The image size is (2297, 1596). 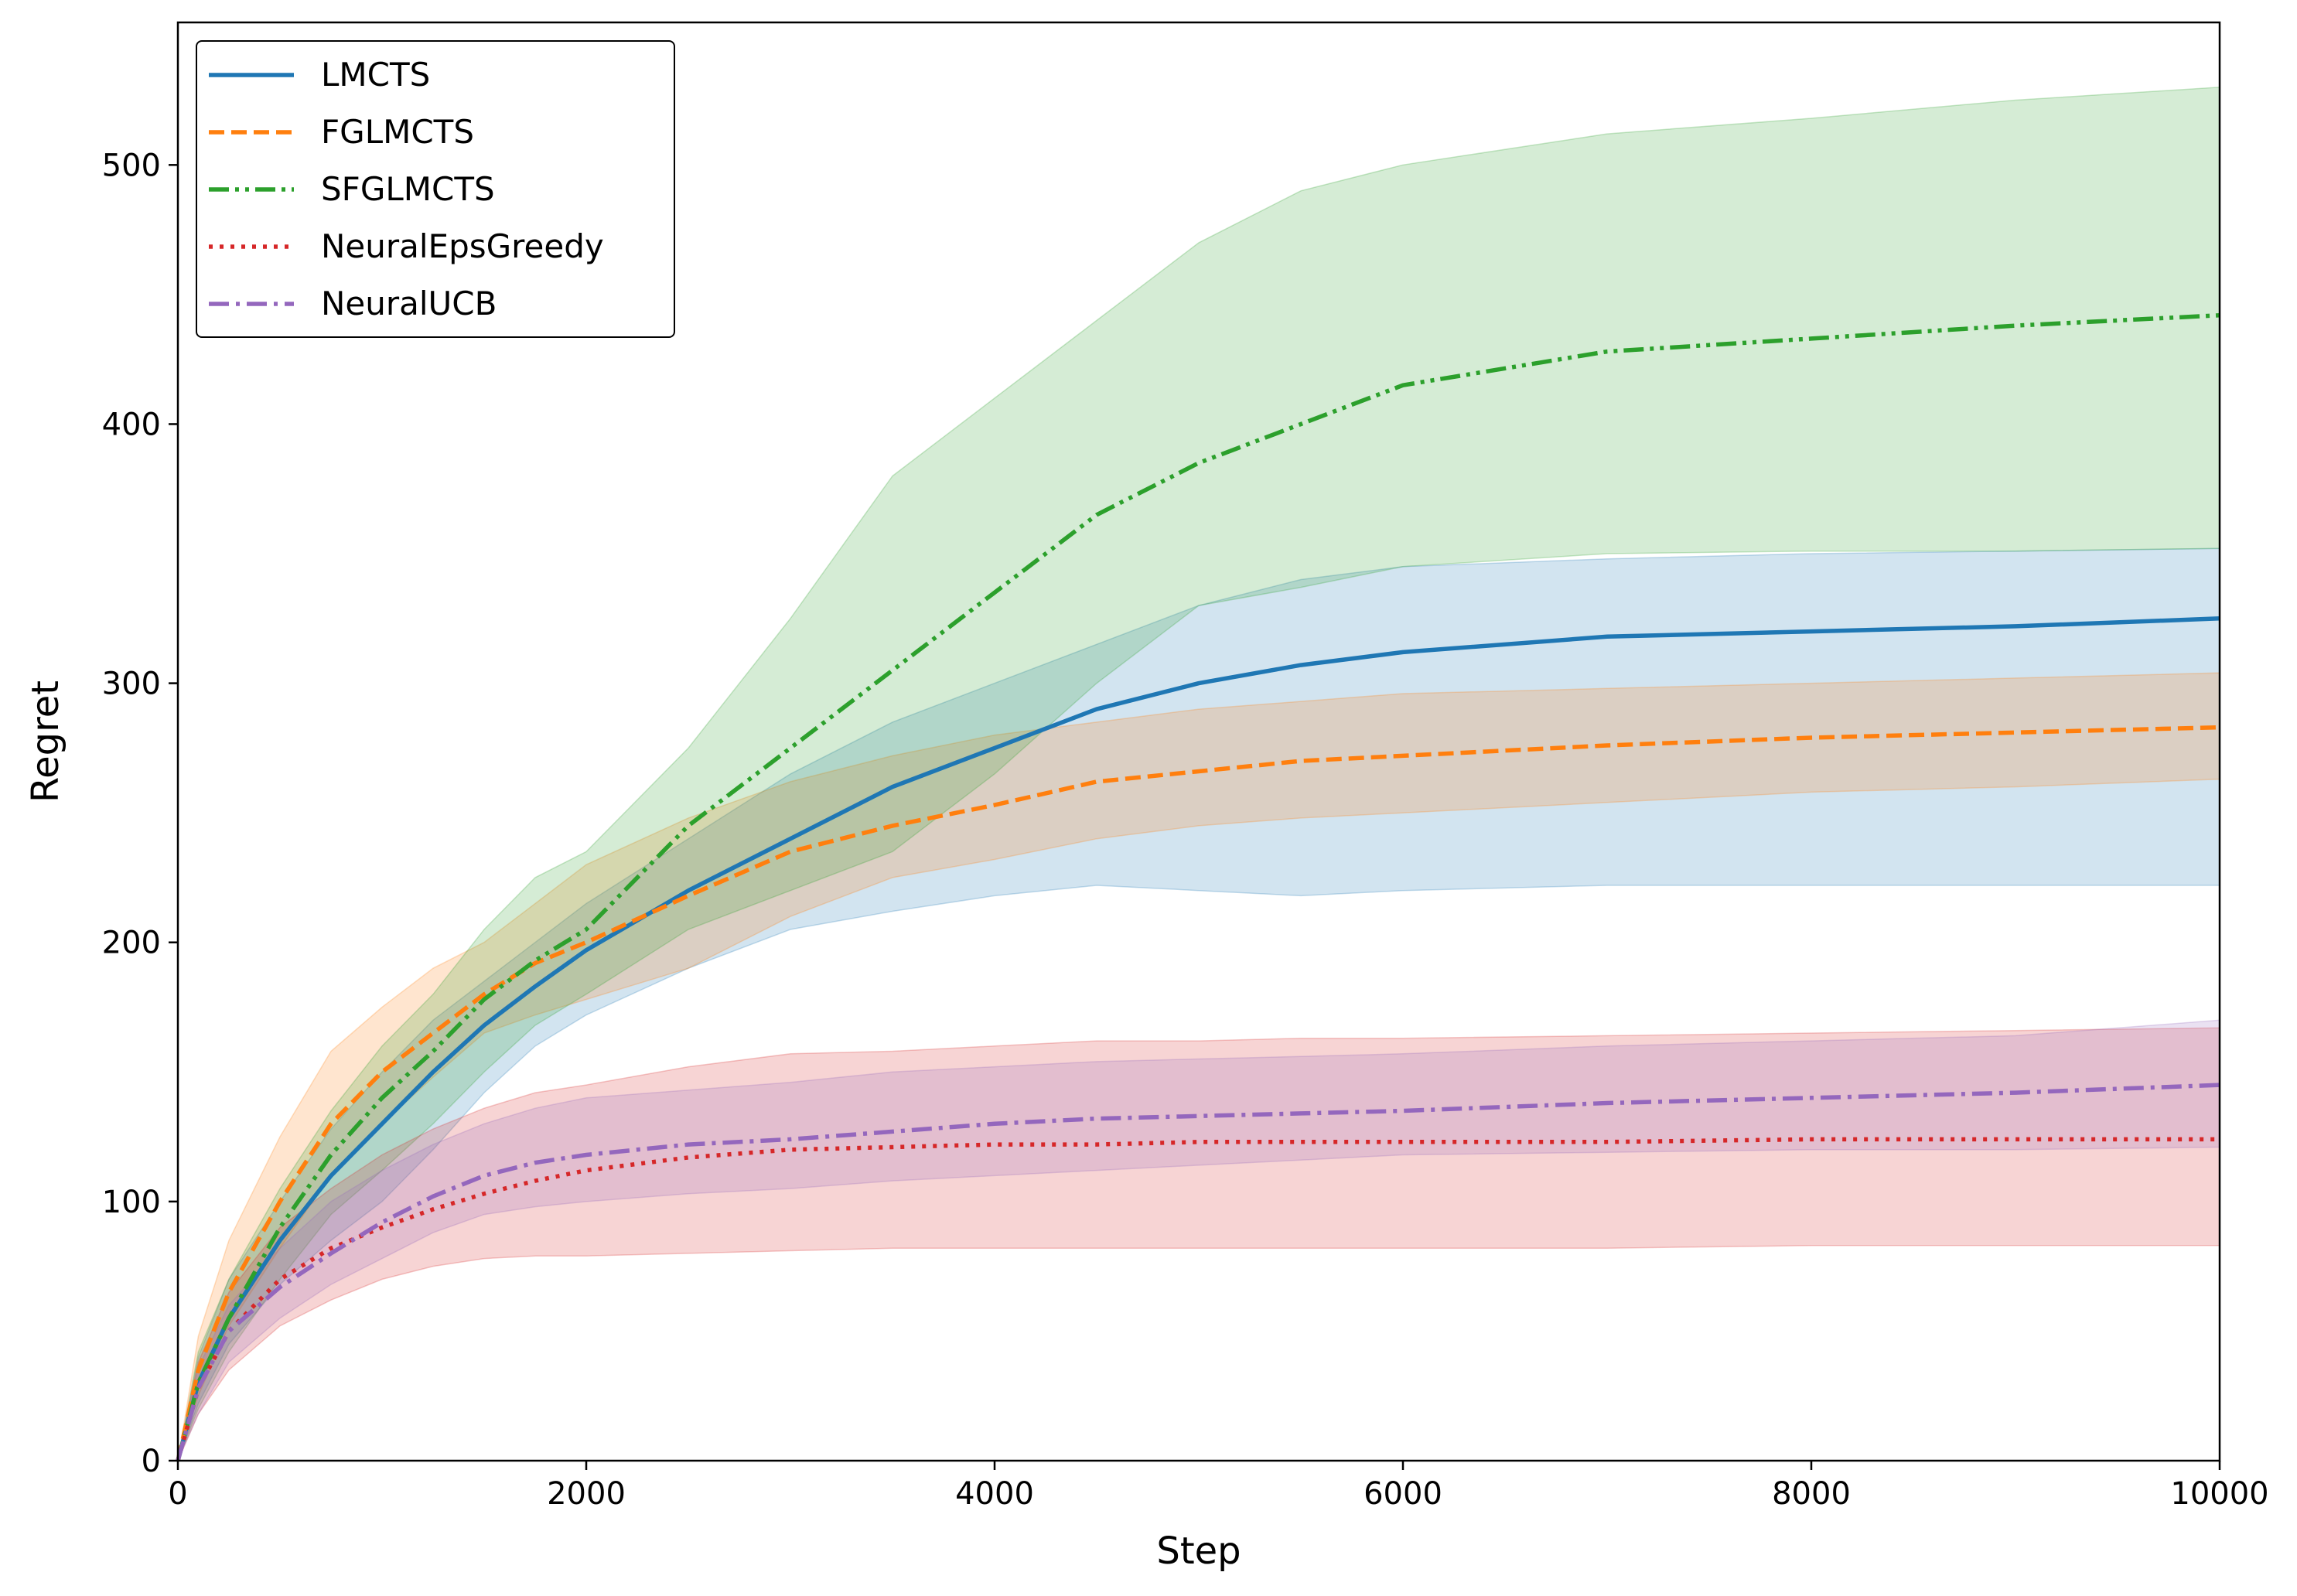 What do you see at coordinates (1403, 1494) in the screenshot?
I see `x-tick-label: 6000` at bounding box center [1403, 1494].